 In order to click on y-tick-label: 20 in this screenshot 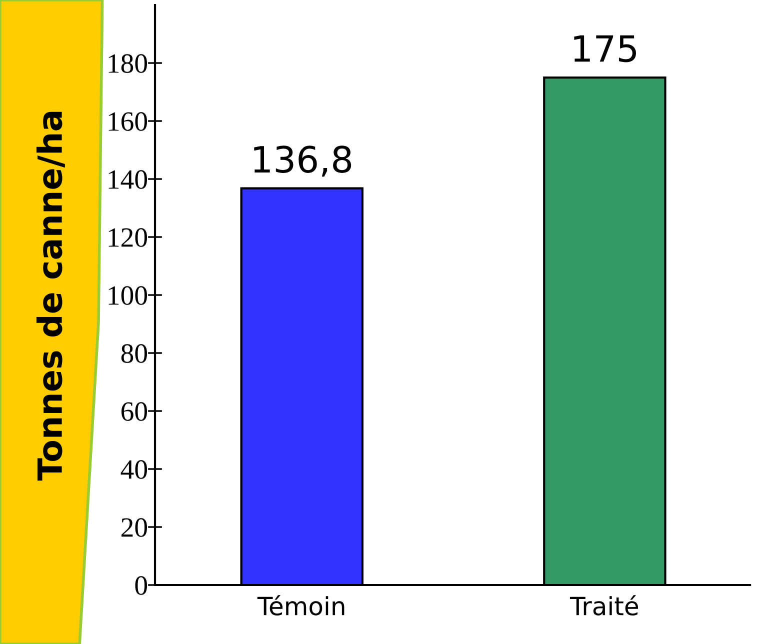, I will do `click(135, 527)`.